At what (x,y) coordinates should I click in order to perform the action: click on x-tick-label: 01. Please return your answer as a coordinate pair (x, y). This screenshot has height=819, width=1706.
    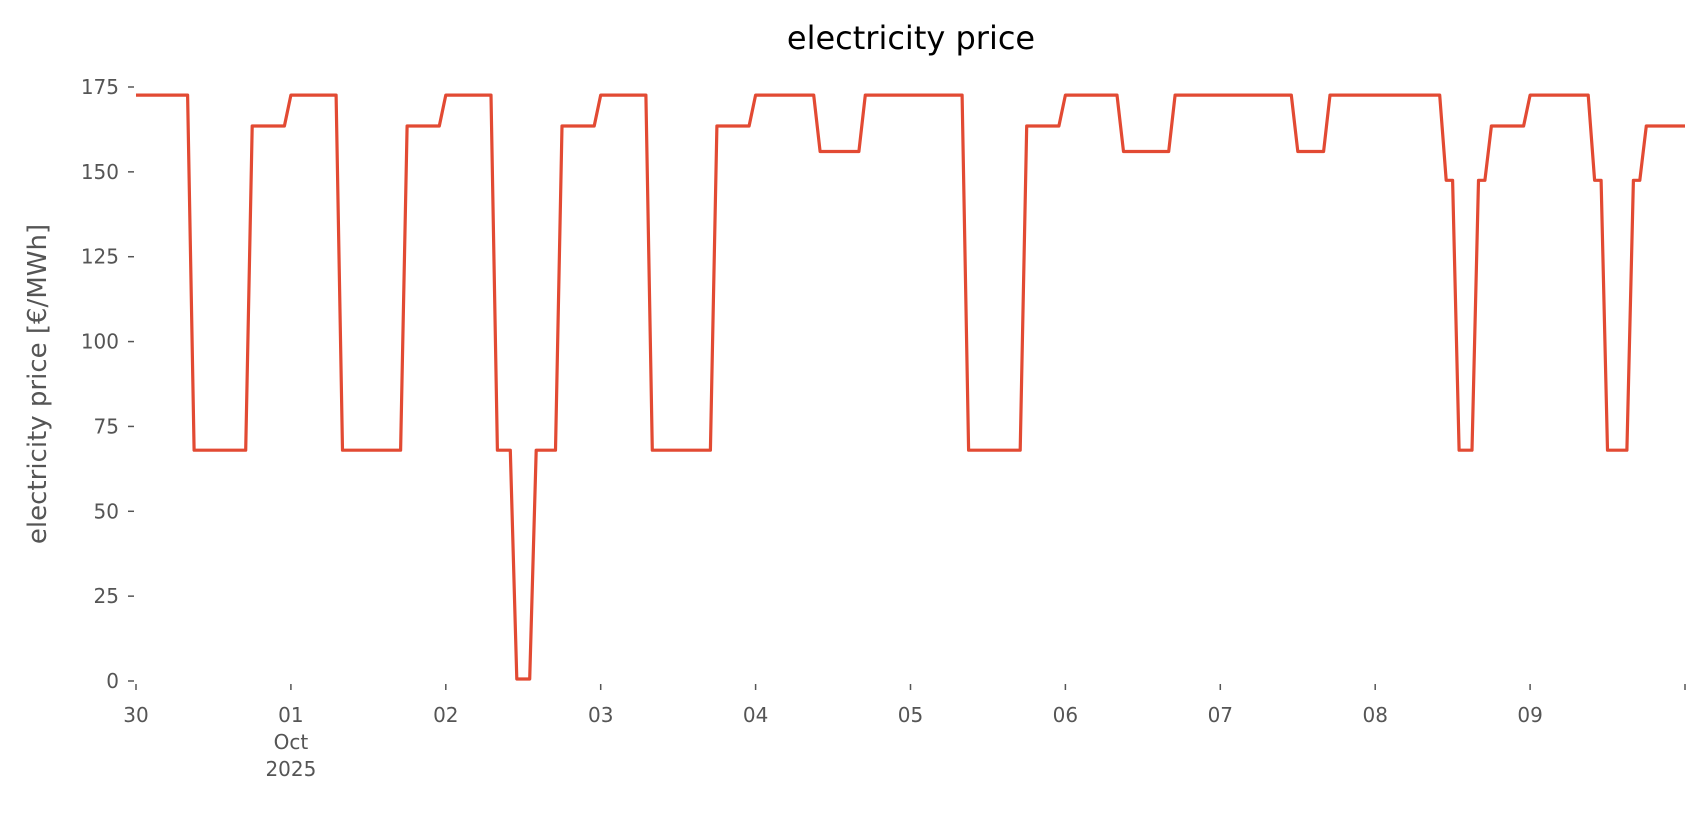
    Looking at the image, I should click on (290, 715).